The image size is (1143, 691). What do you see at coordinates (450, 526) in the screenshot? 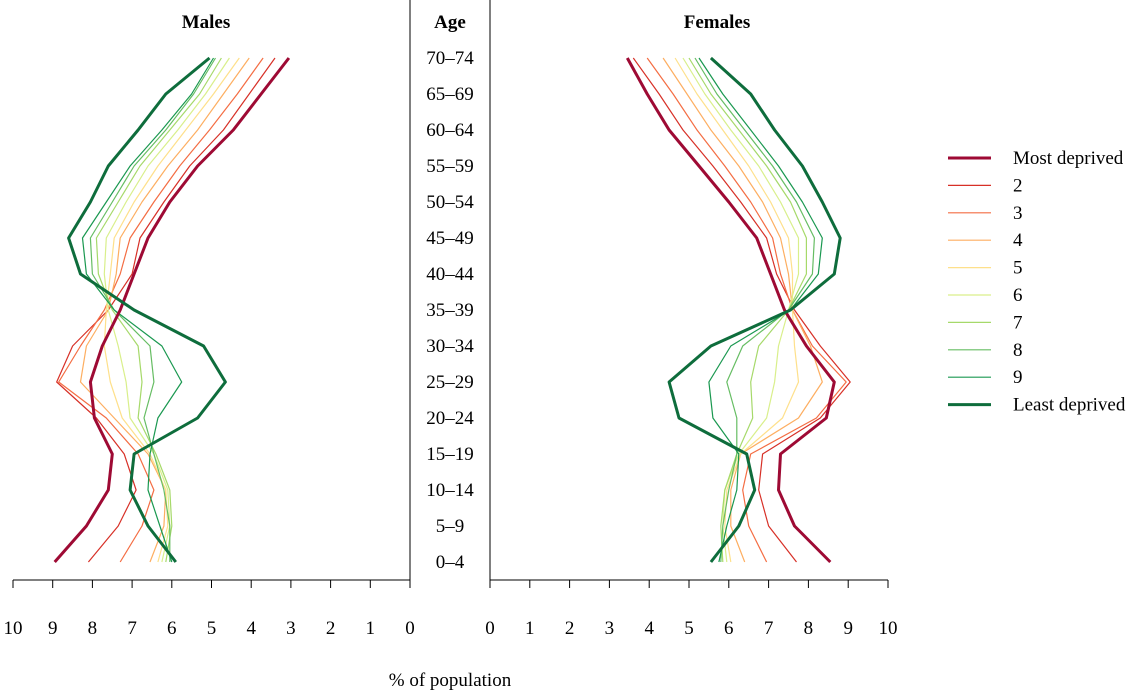
I see `age-label: 5–9` at bounding box center [450, 526].